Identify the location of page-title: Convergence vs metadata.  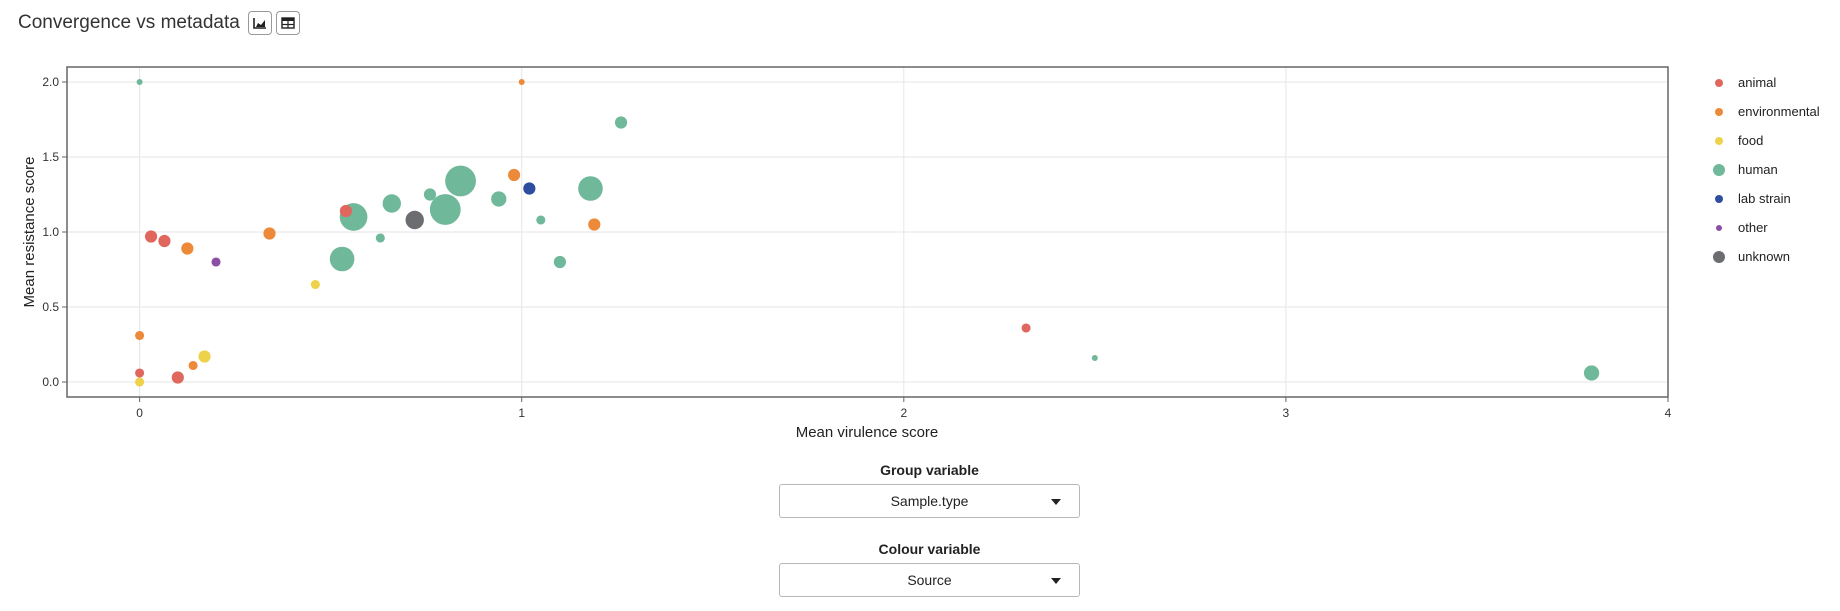
(129, 22).